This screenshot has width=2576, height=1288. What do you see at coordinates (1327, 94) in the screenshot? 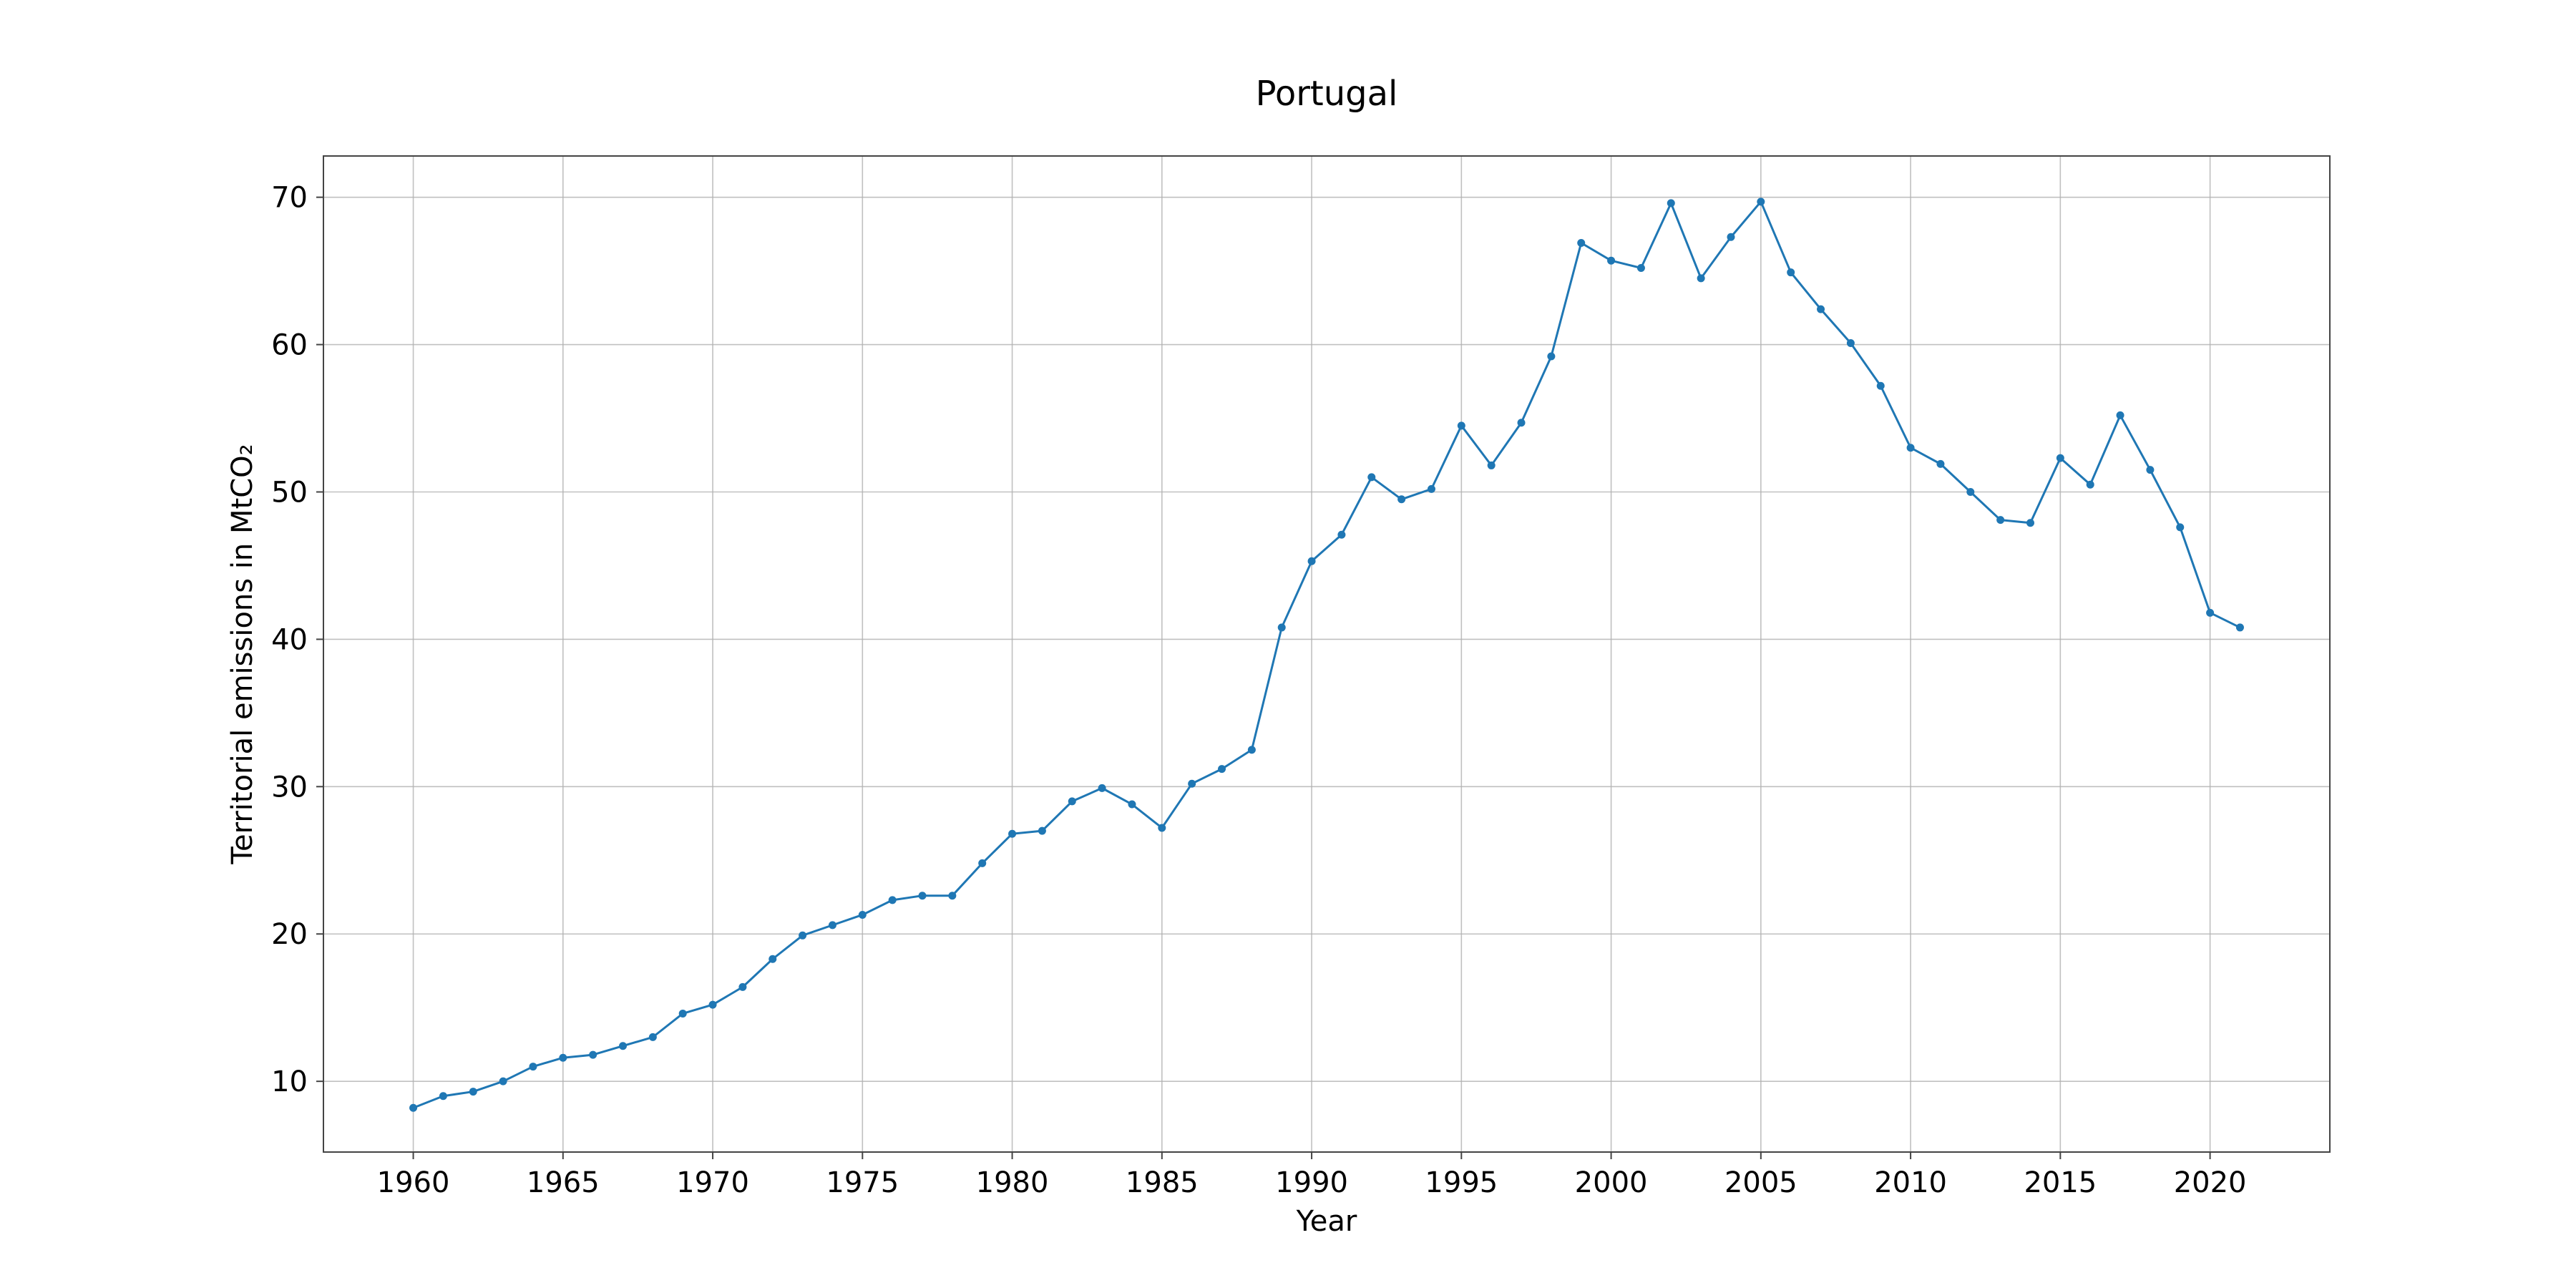
I see `chart-title: Portugal` at bounding box center [1327, 94].